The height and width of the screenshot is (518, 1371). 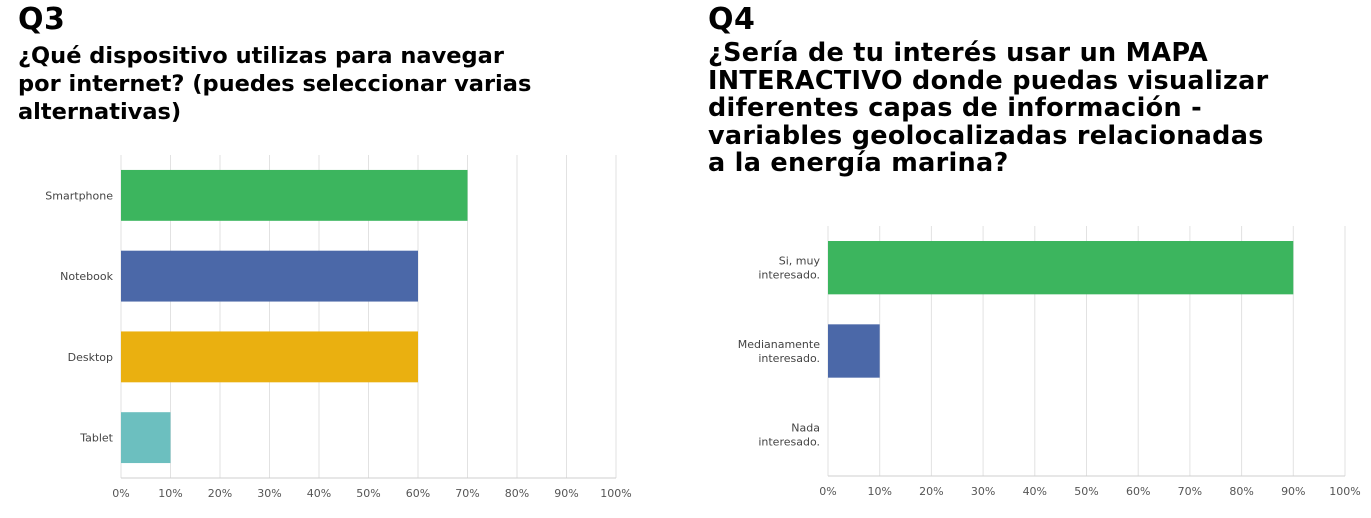 I want to click on category-label: Smartphone, so click(x=79, y=195).